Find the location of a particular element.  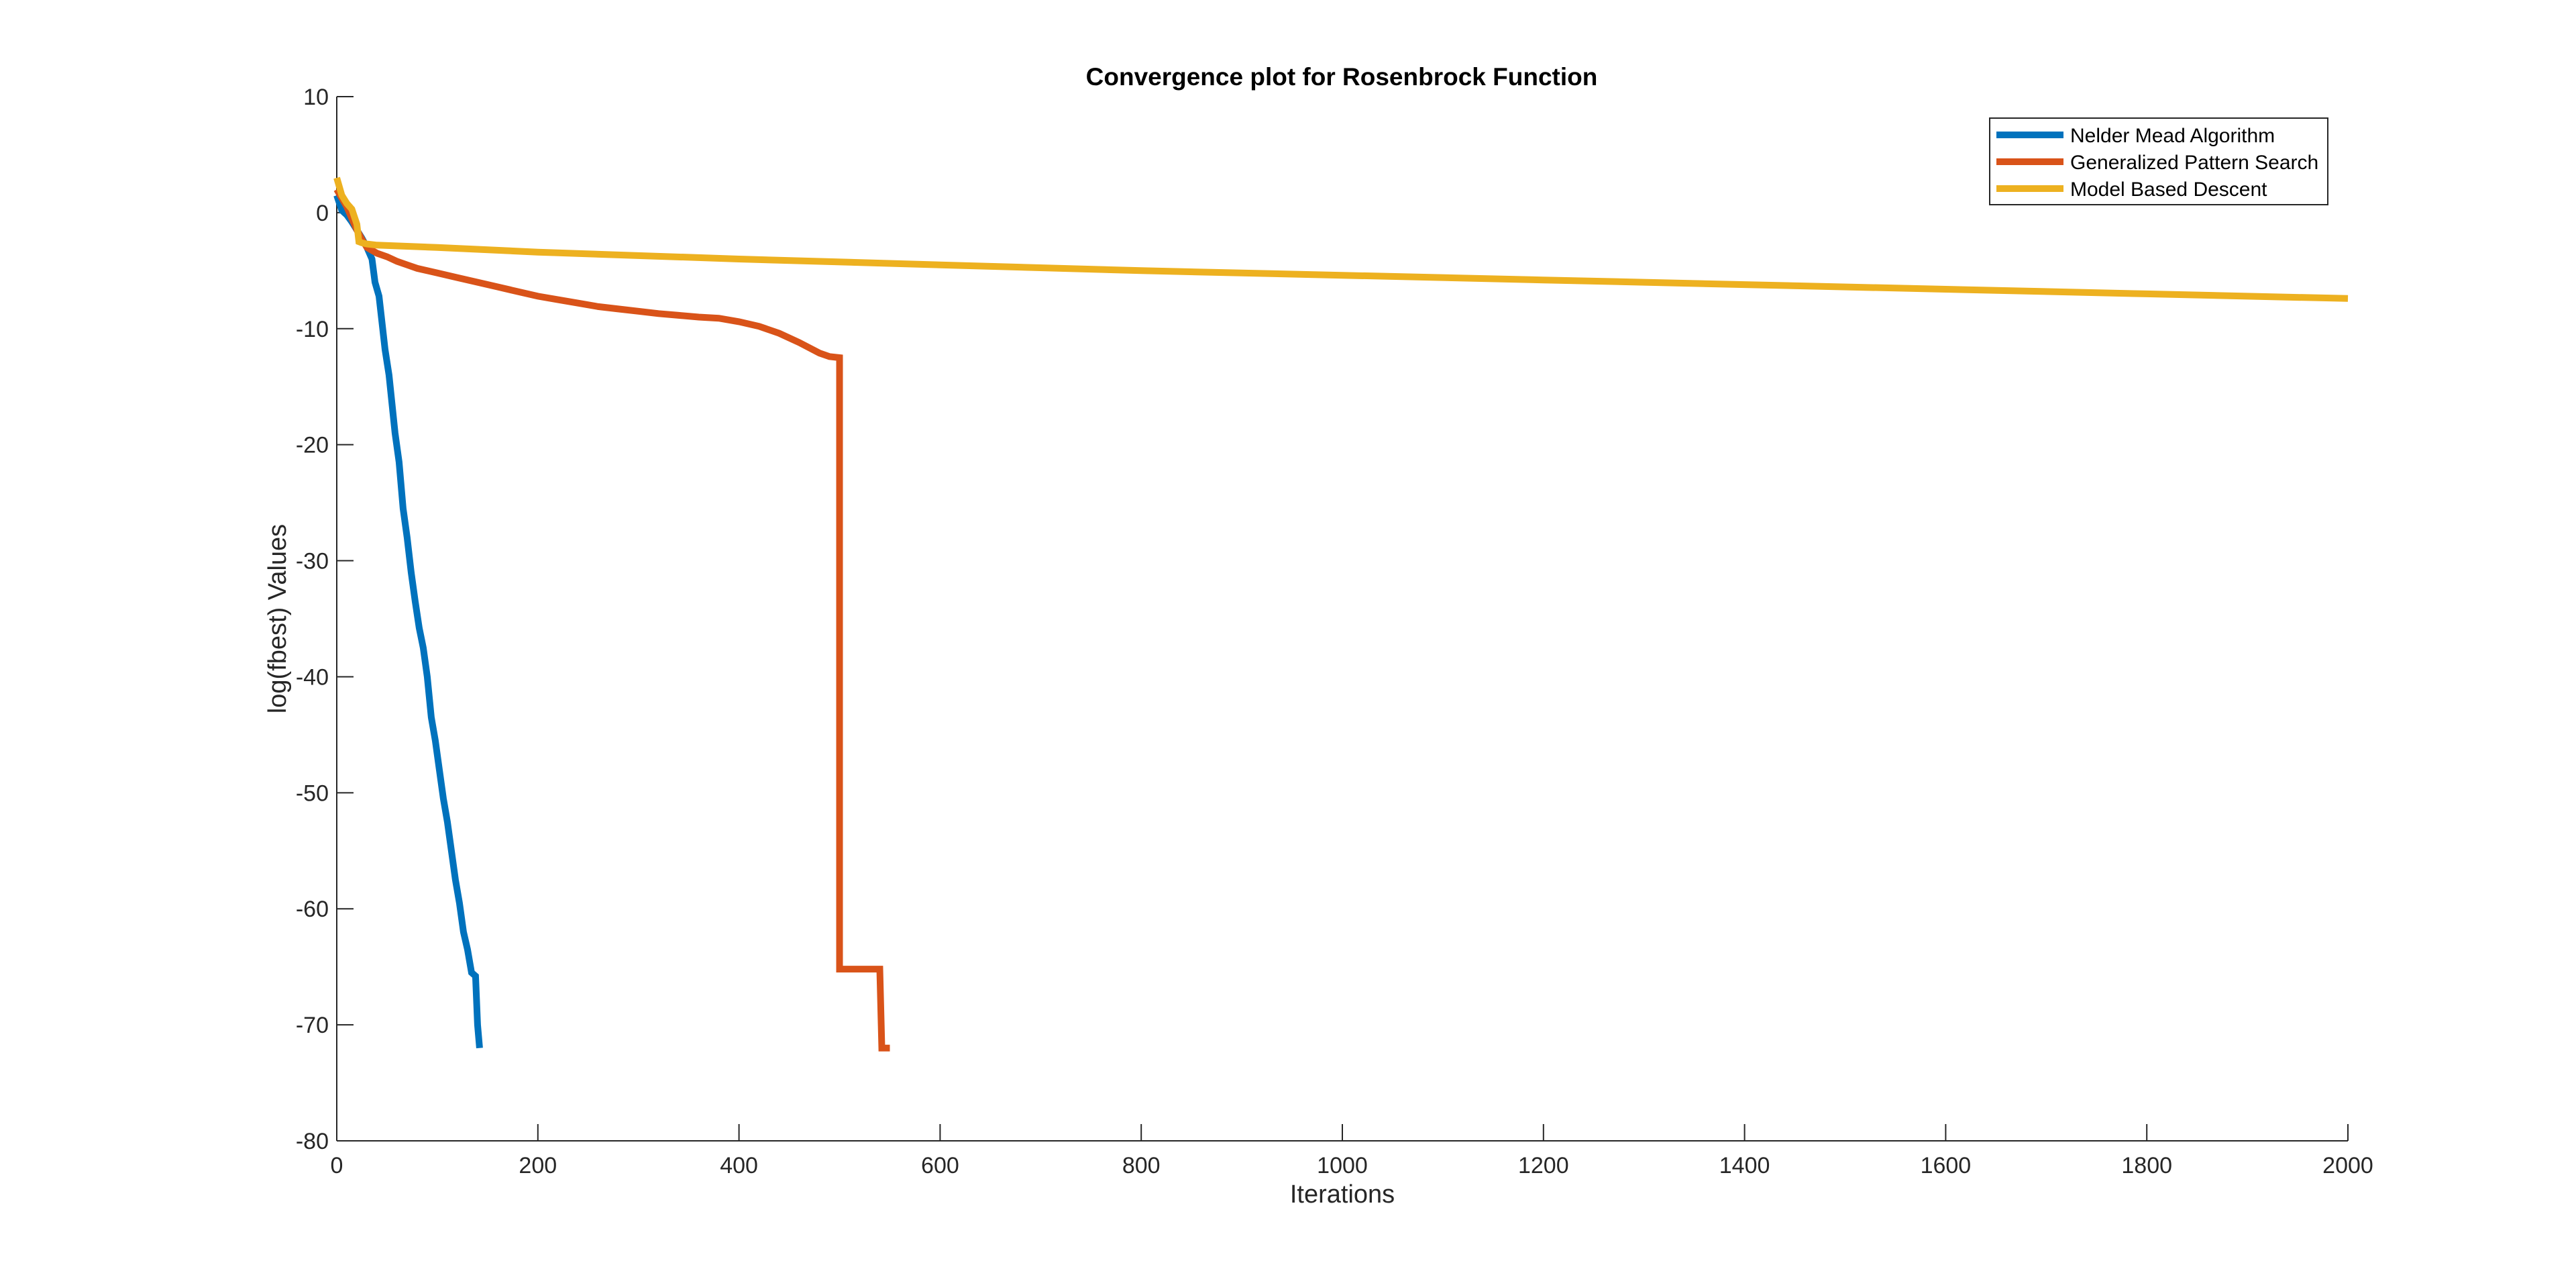

y-ticks: -80 -70 -60 -50 -40 -30 -20 -10 0 10 is located at coordinates (325, 619).